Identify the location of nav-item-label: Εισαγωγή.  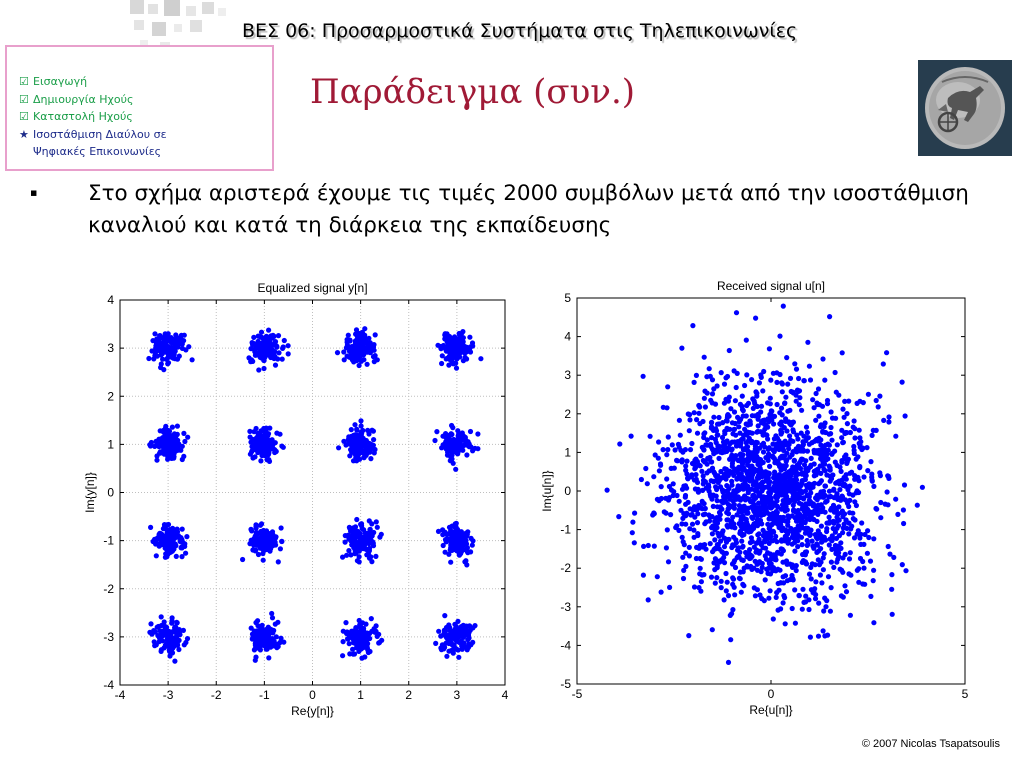
(60, 81).